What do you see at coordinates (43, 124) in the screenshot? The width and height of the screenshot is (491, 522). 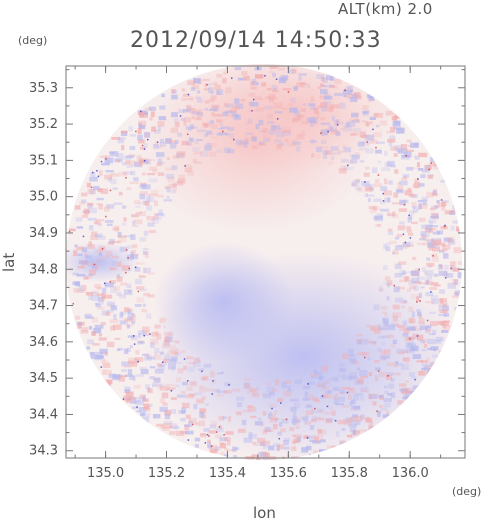 I see `y-tick-label: 35.2` at bounding box center [43, 124].